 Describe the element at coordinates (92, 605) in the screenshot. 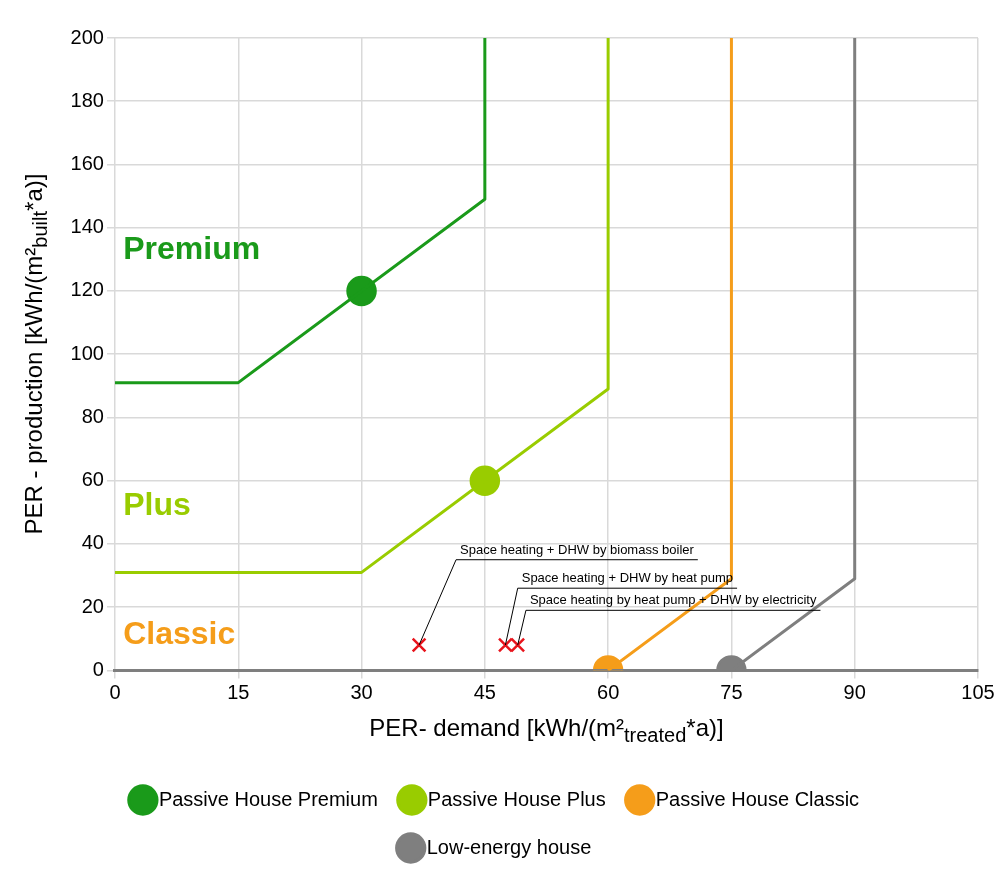

I see `y-tick-label: 20` at that location.